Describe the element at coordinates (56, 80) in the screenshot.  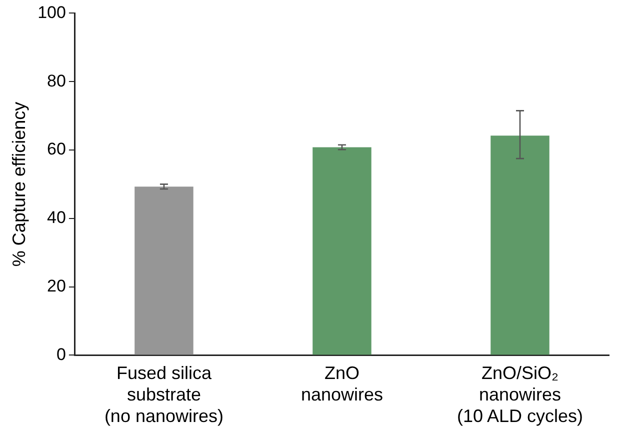
I see `y-tick-label: 80` at that location.